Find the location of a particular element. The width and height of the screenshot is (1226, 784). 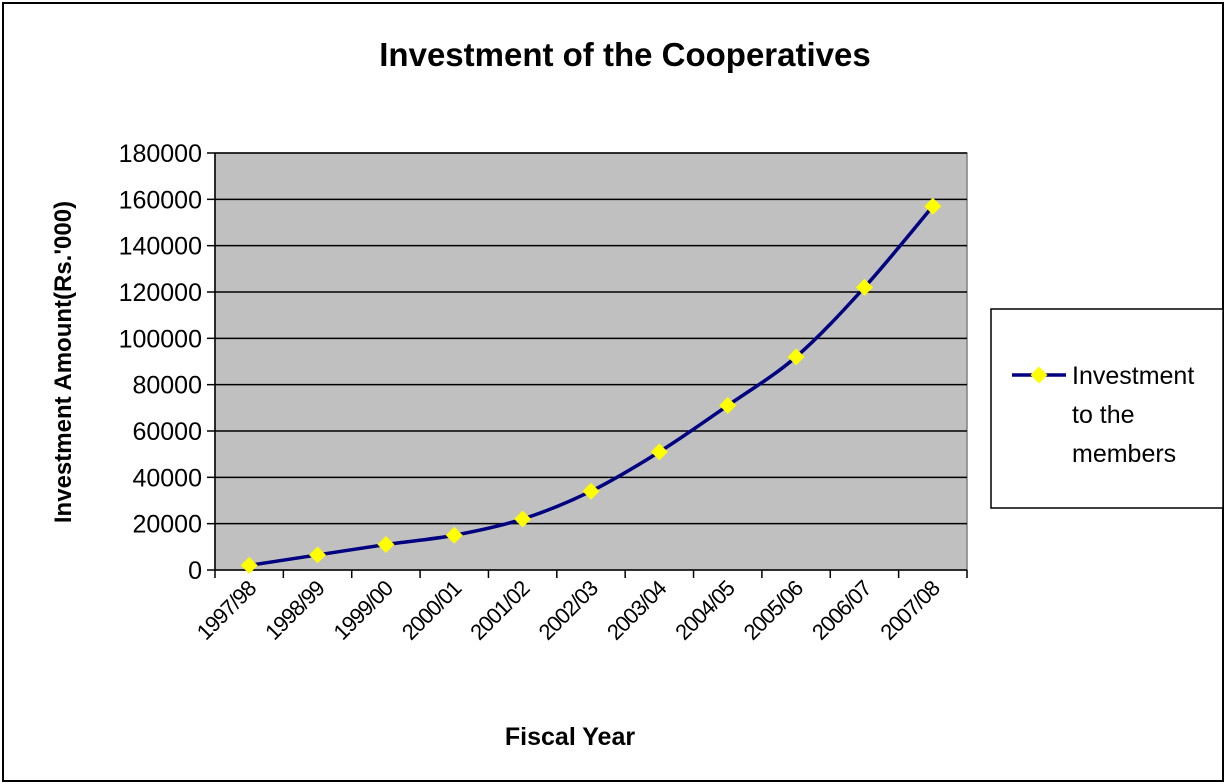

y-tick-label: 60000 is located at coordinates (167, 432).